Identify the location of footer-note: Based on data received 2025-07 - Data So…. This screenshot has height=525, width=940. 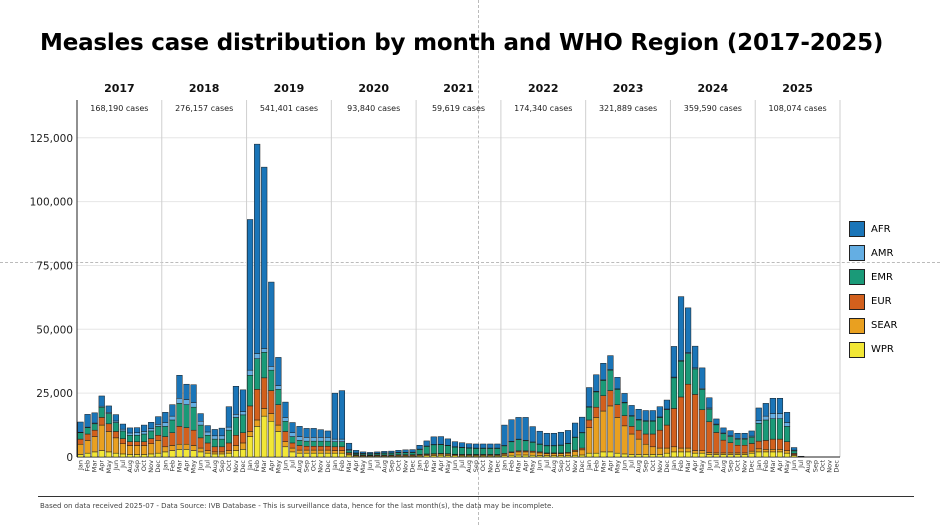
(297, 506).